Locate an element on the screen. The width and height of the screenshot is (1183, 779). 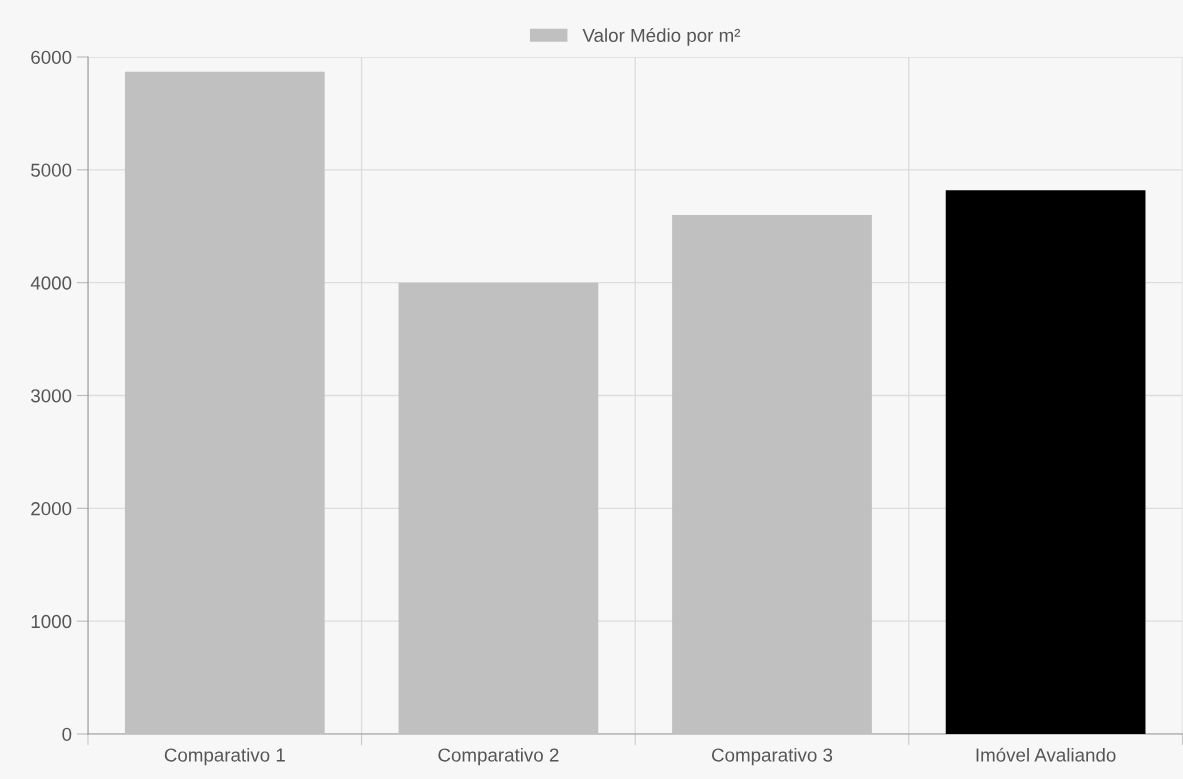
legend-label: Valor Médio por m² is located at coordinates (661, 37).